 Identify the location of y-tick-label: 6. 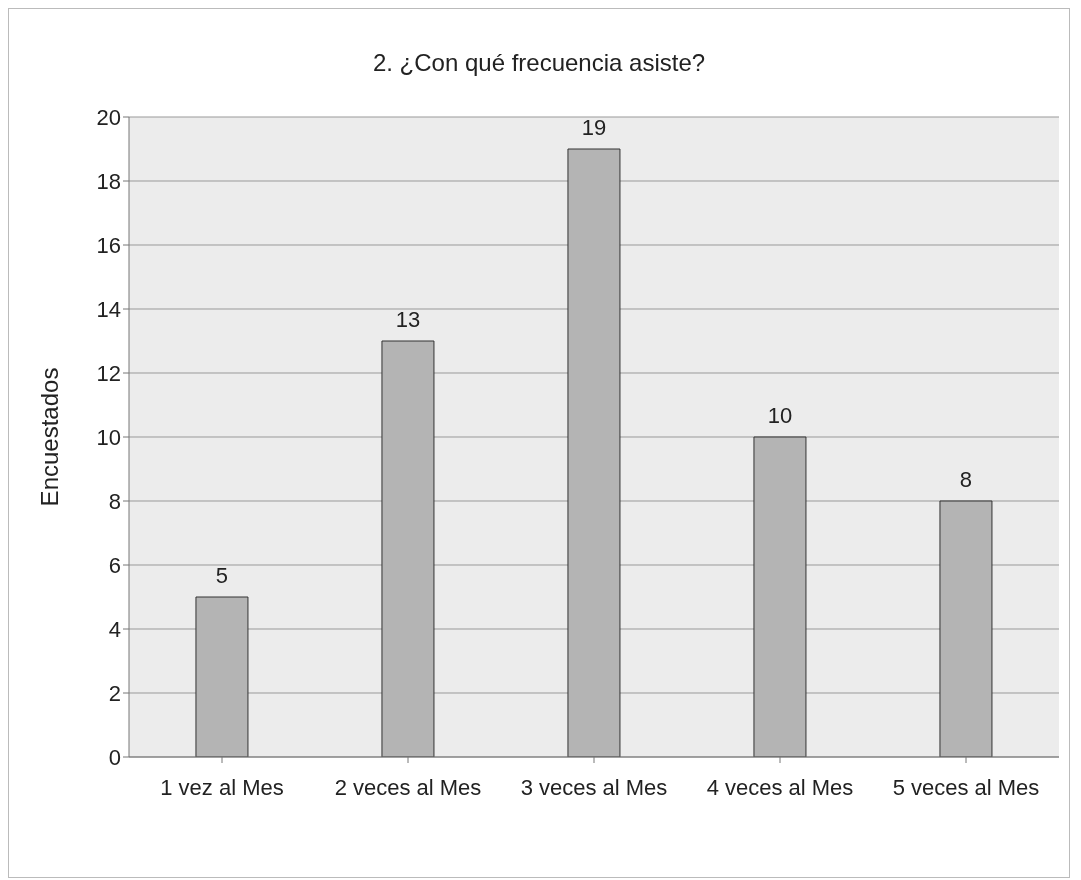
(114, 565).